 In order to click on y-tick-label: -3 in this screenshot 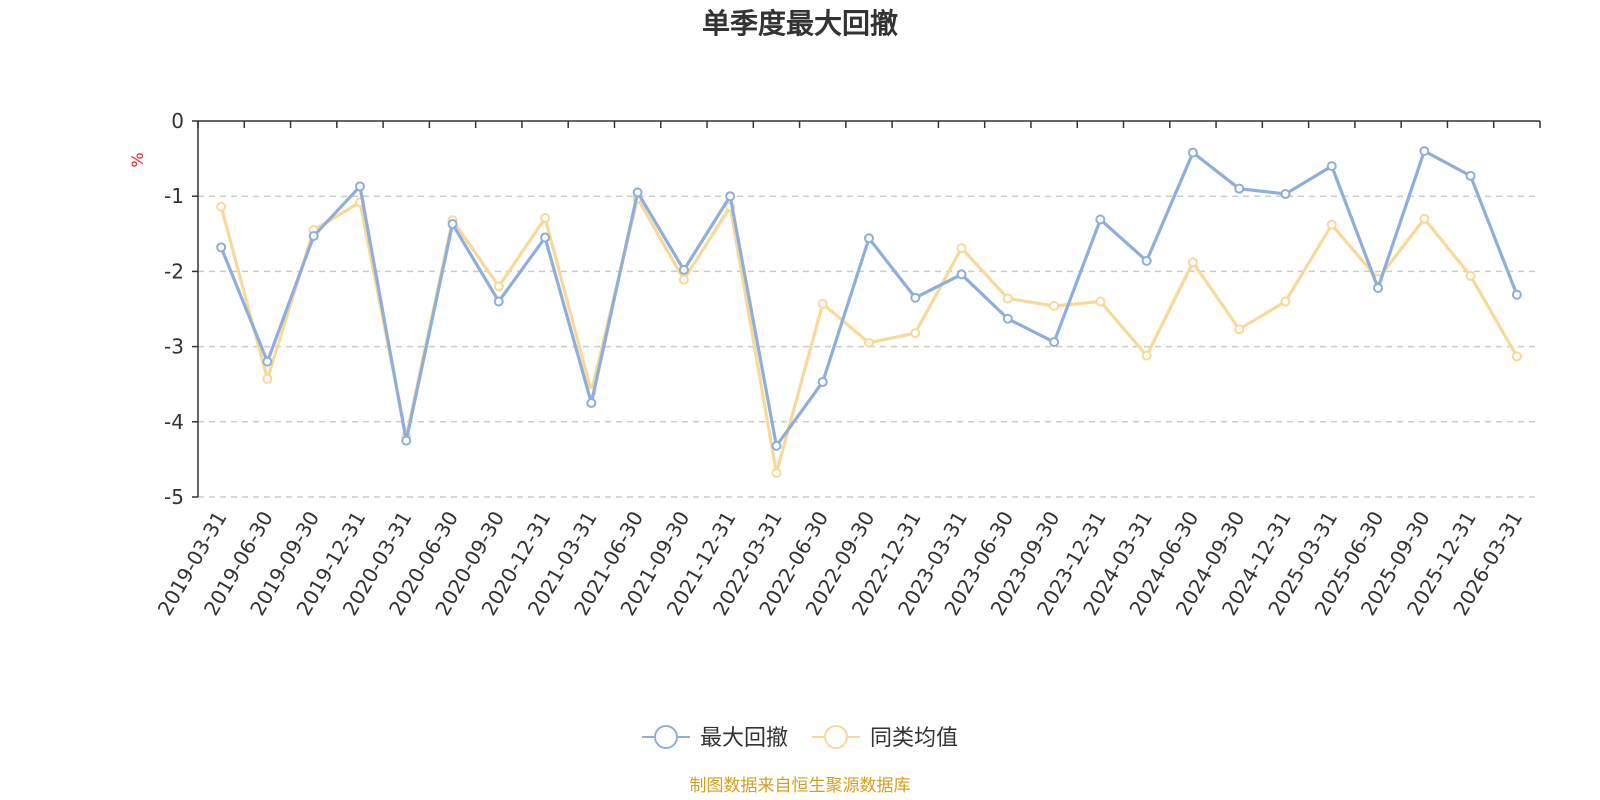, I will do `click(174, 347)`.